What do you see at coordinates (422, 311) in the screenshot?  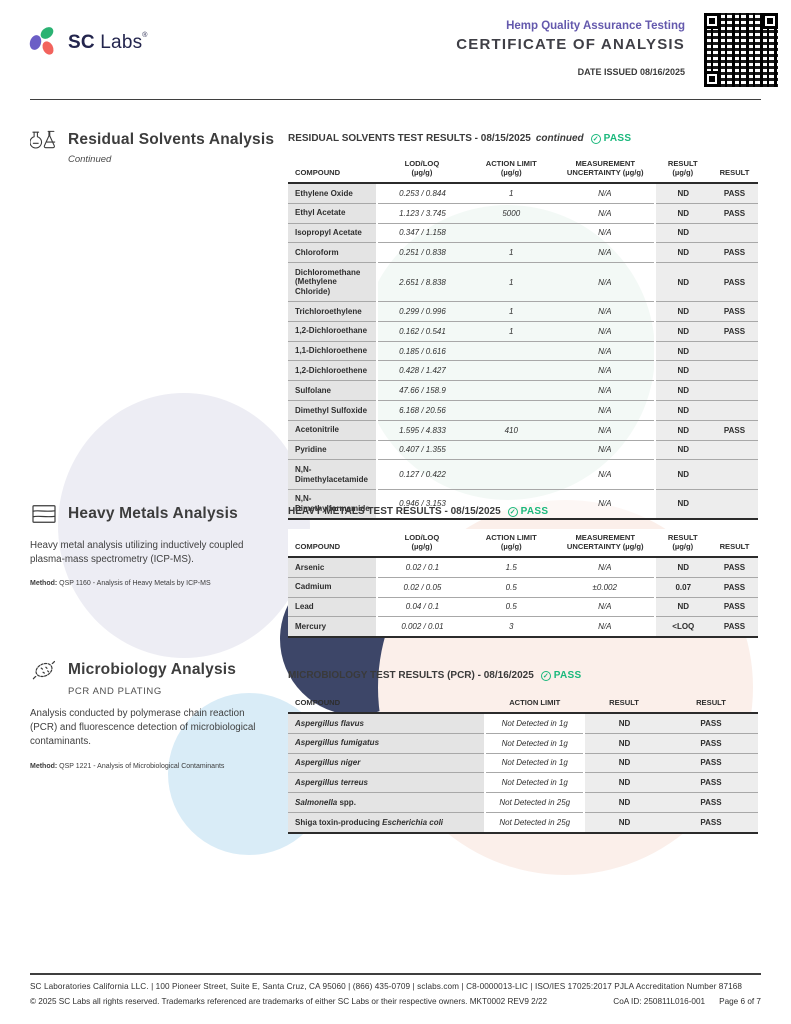 I see `lod-loq-cell: 0.299 / 0.996` at bounding box center [422, 311].